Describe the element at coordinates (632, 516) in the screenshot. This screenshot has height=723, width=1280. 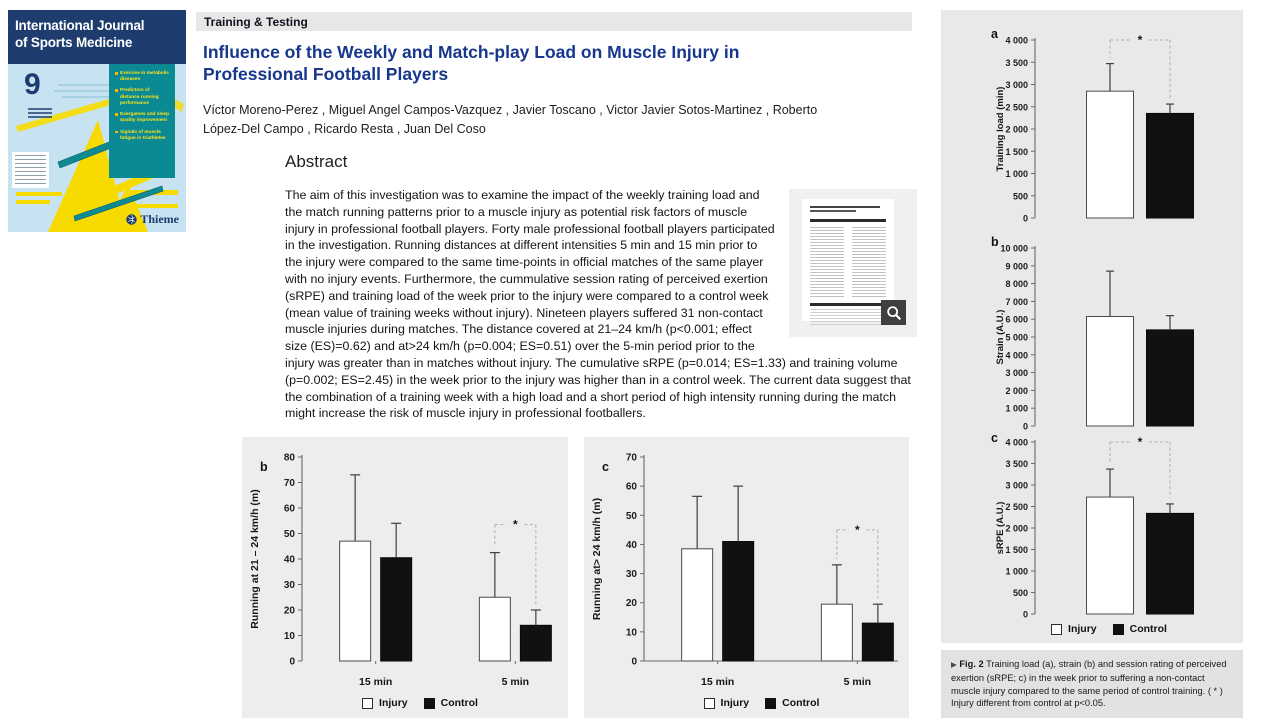
I see `y-tick-label: 50` at that location.